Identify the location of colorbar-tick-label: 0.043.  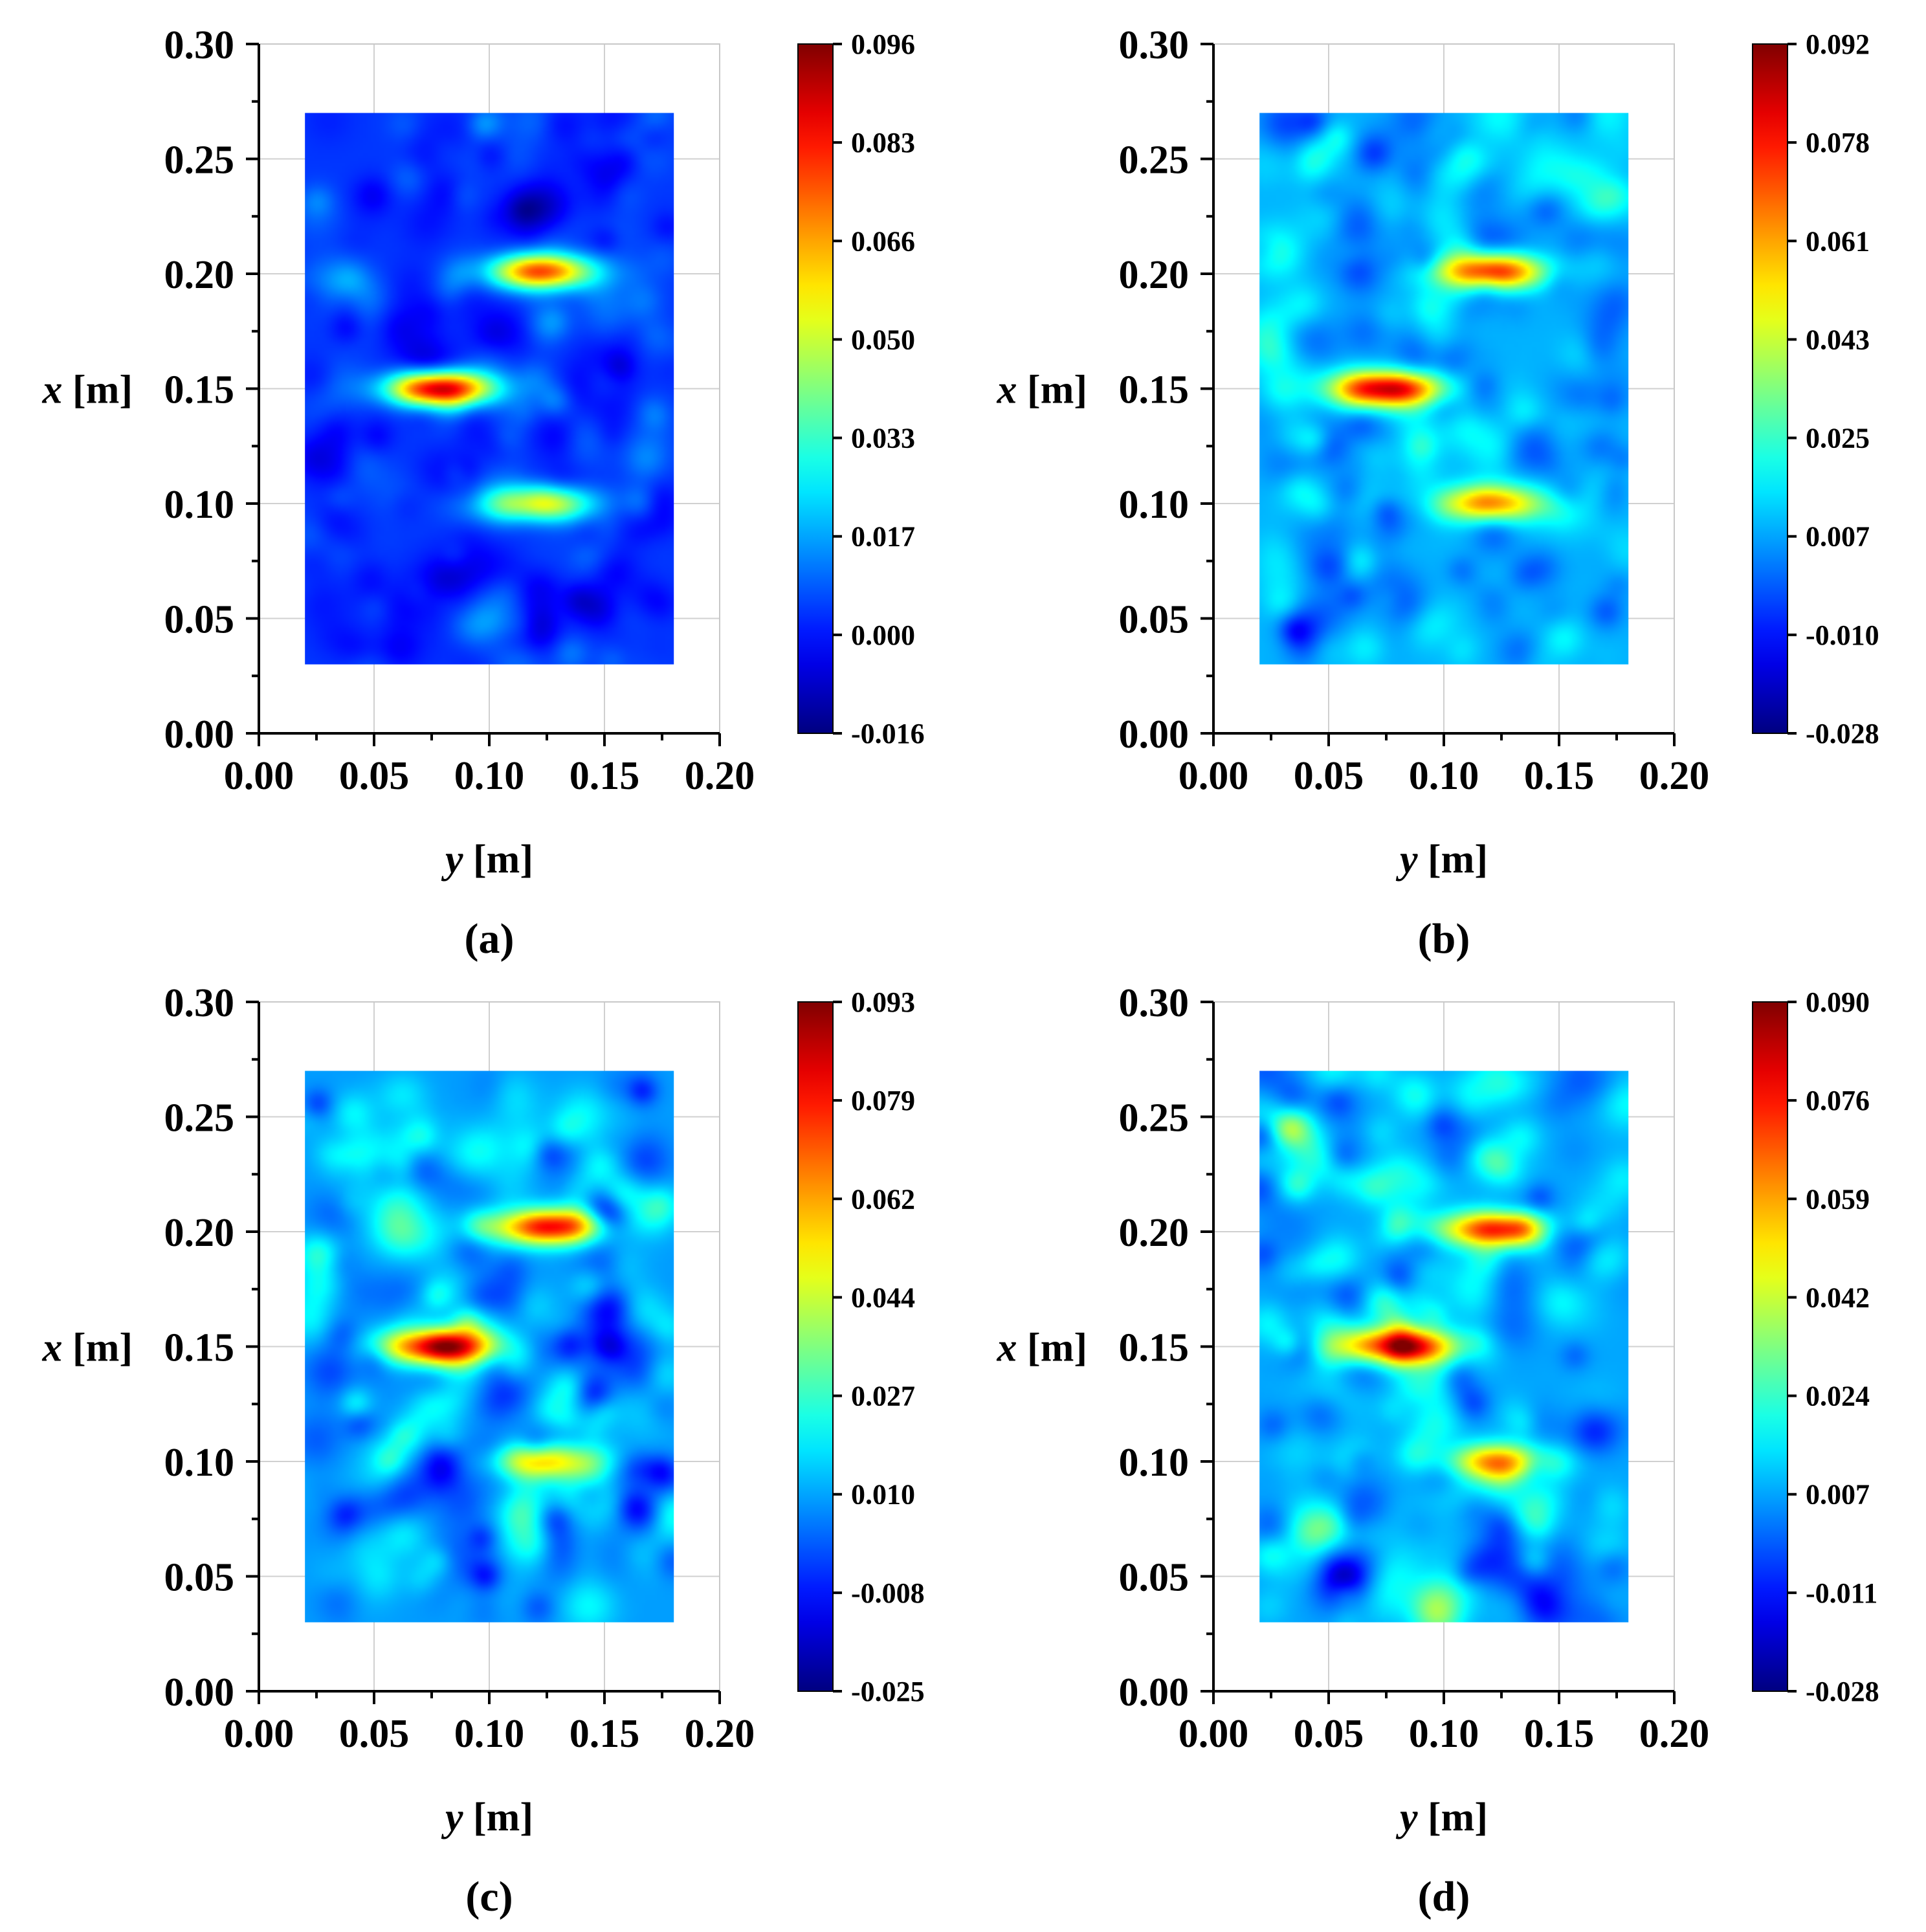
(1838, 339).